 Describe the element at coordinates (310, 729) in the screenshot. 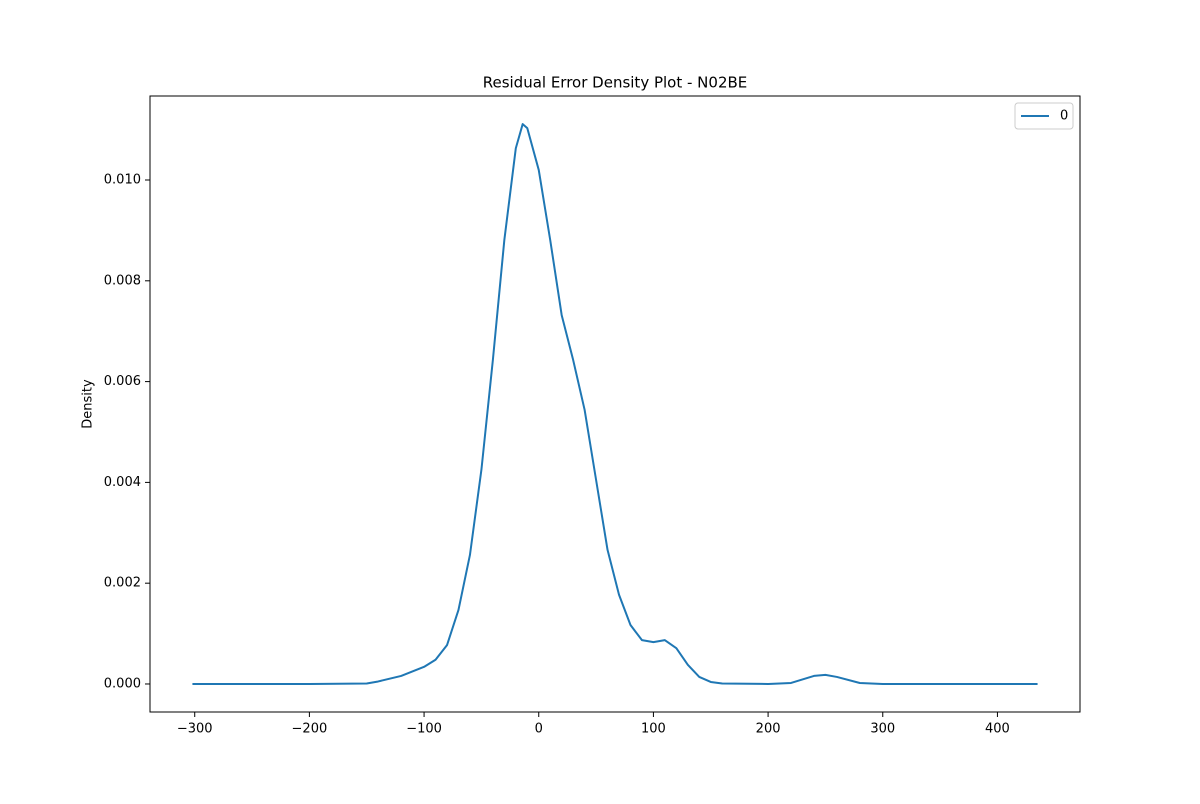

I see `x-tick-label: −200` at that location.